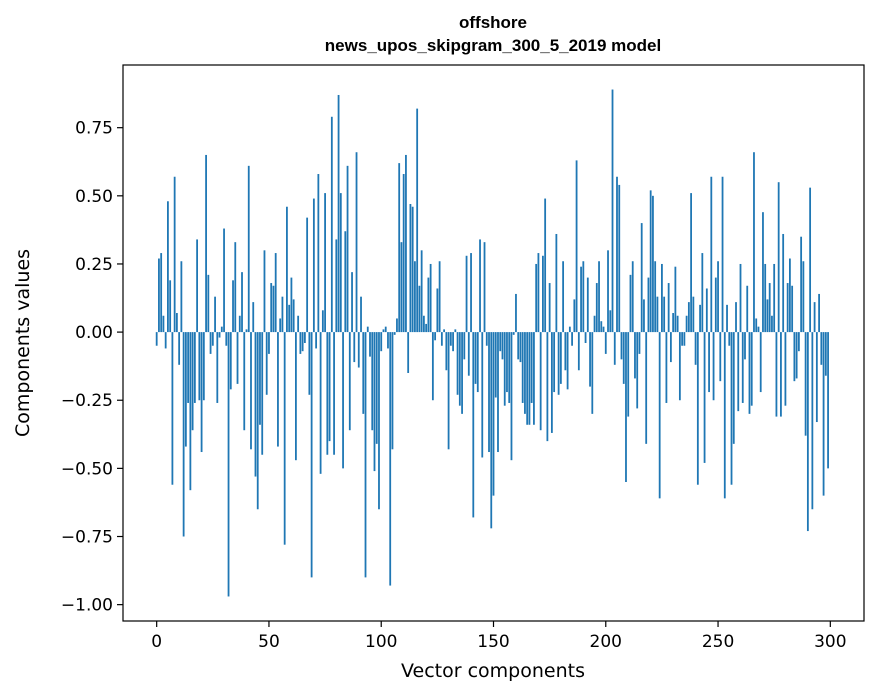 This screenshot has width=880, height=696. What do you see at coordinates (499, 636) in the screenshot?
I see `x-axis: 0 50 100 150 200 250 300` at bounding box center [499, 636].